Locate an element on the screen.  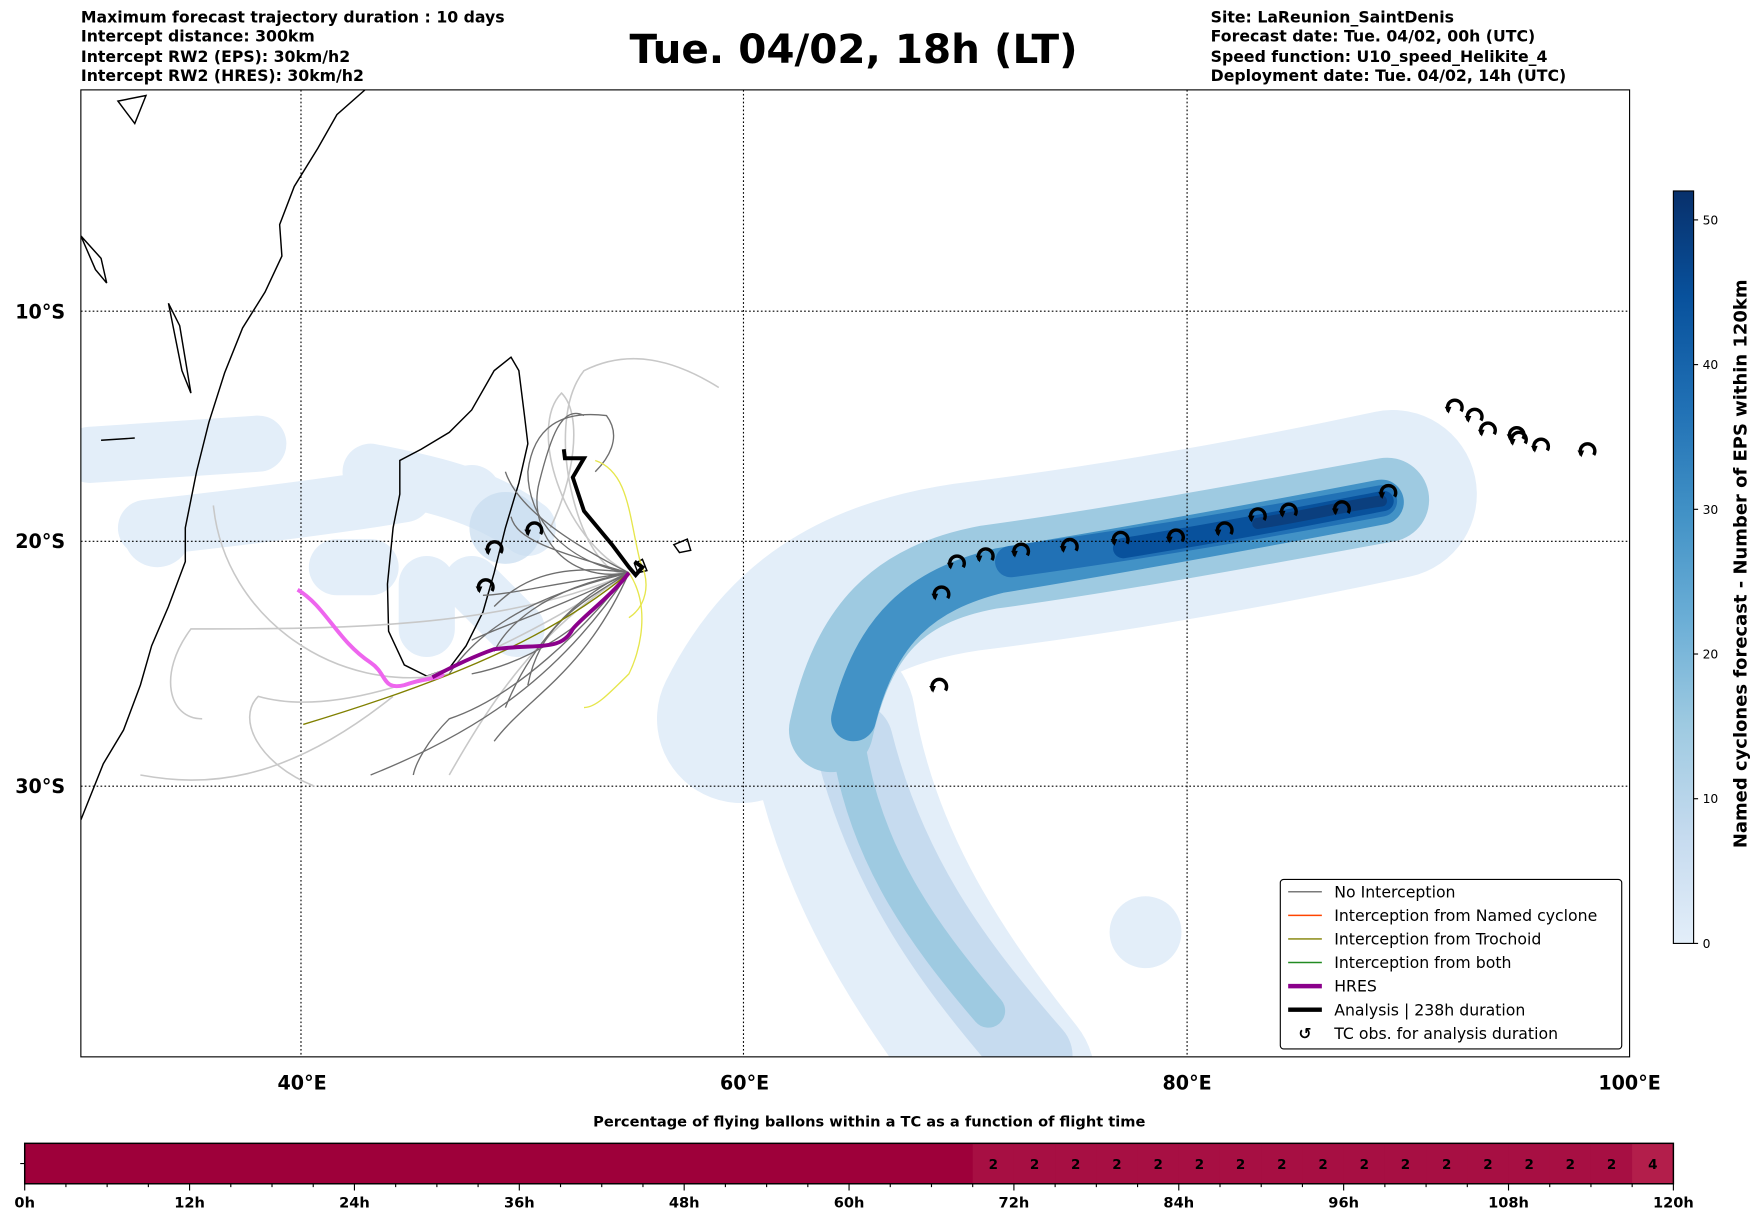
timeline-tick-label: 60h is located at coordinates (849, 1202).